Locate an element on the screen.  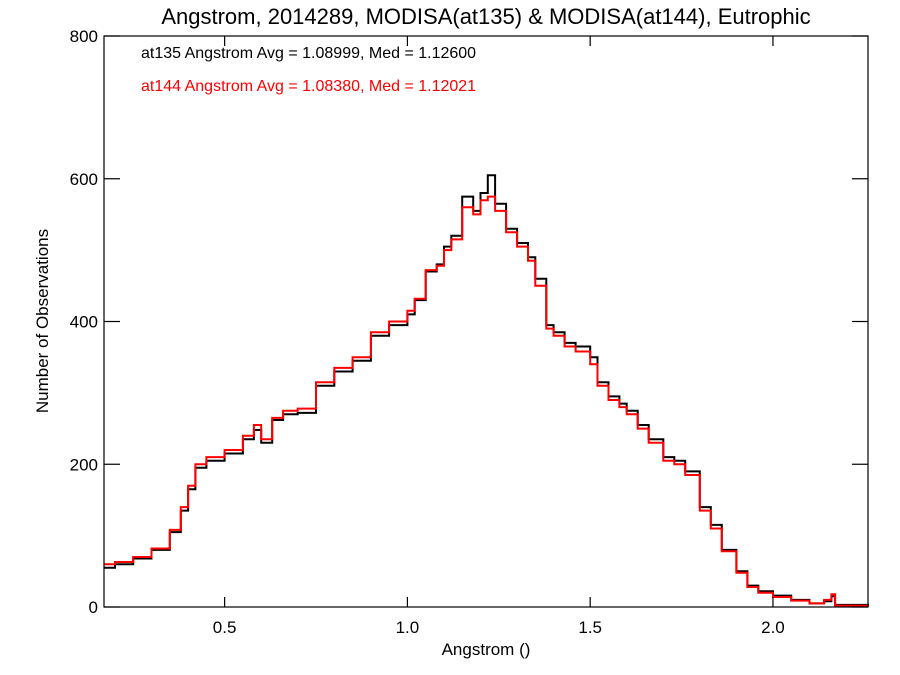
x-axis-label: Angstrom () is located at coordinates (486, 649).